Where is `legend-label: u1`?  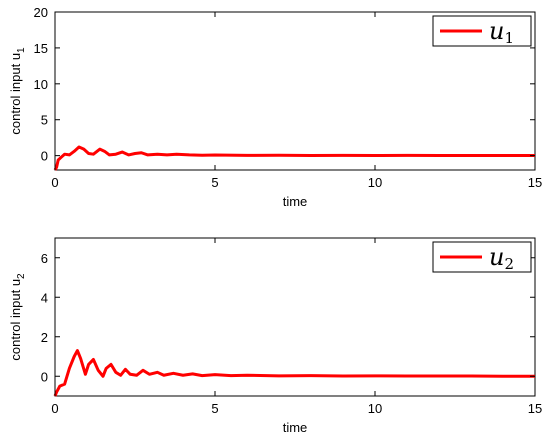
legend-label: u1 is located at coordinates (501, 32).